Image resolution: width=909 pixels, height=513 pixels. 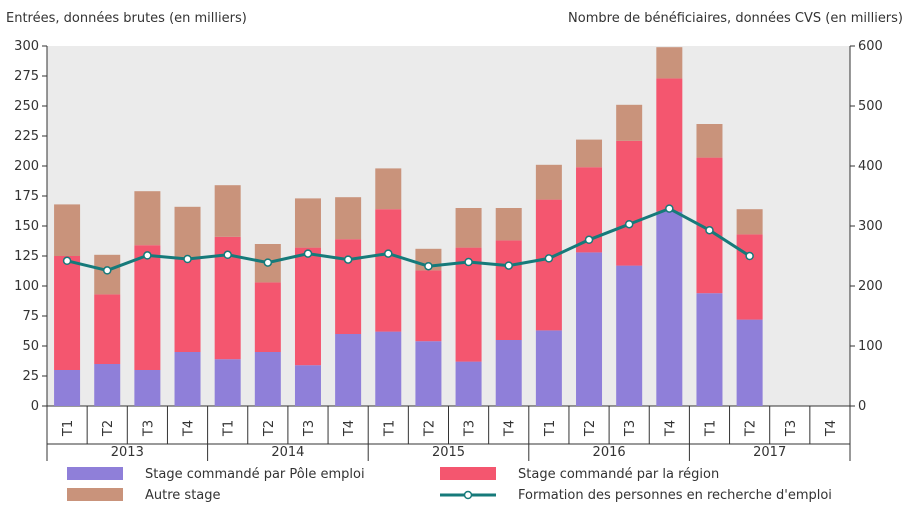 What do you see at coordinates (609, 452) in the screenshot?
I see `x-group-label: 2016` at bounding box center [609, 452].